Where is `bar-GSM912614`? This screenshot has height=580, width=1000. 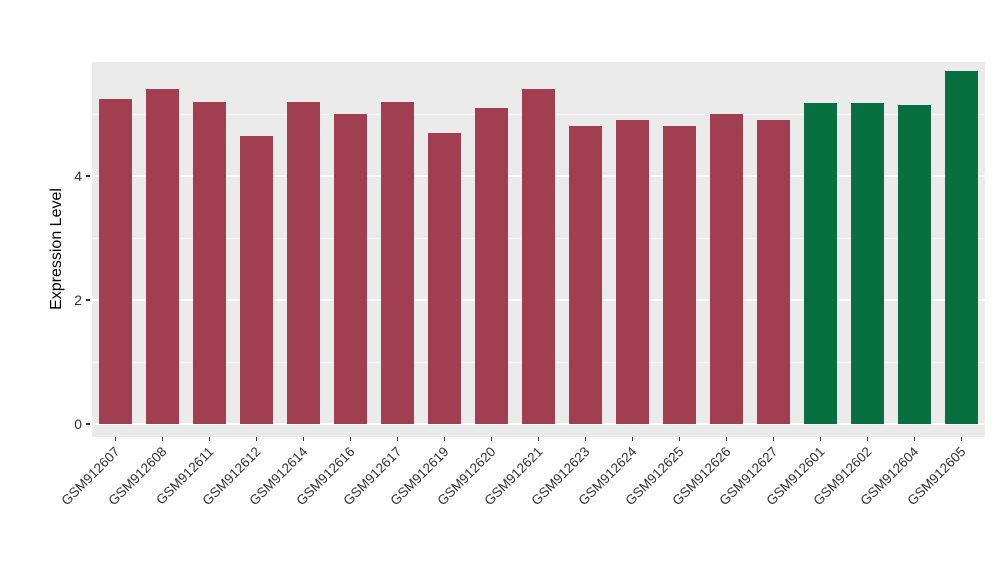
bar-GSM912614 is located at coordinates (303, 262).